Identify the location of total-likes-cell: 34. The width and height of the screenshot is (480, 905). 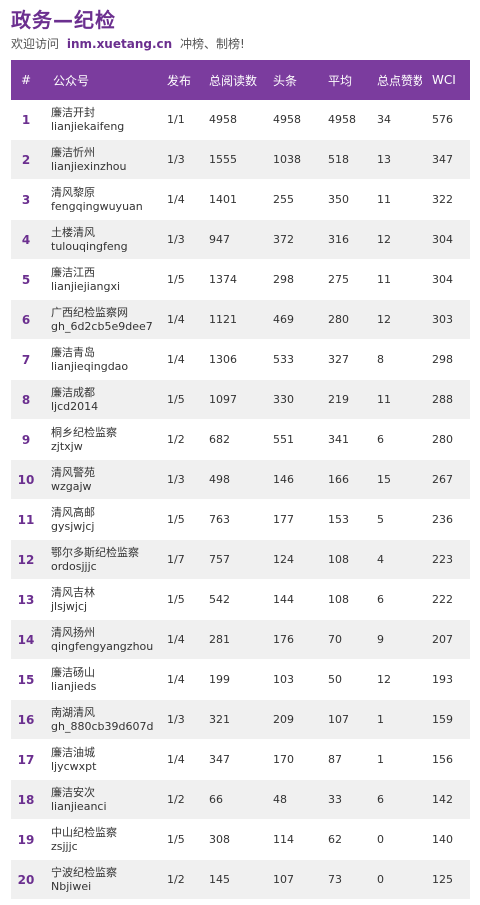
(384, 119).